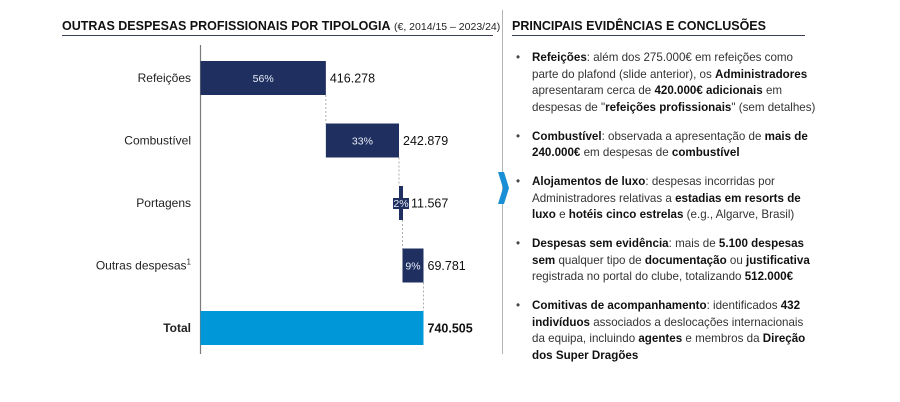  What do you see at coordinates (425, 141) in the screenshot?
I see `value-label: 242.879` at bounding box center [425, 141].